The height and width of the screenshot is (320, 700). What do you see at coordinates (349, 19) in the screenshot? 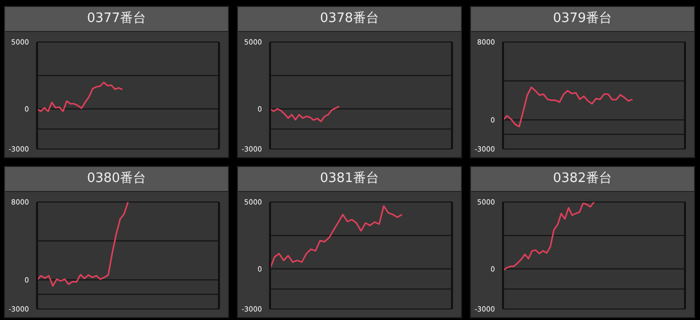
I see `chart-title: 0378番台` at bounding box center [349, 19].